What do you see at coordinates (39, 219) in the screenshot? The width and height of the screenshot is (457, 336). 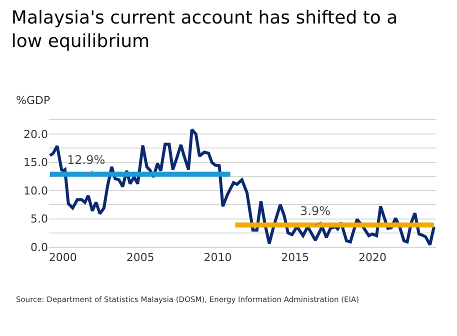 I see `y-tick-label: 5.0` at bounding box center [39, 219].